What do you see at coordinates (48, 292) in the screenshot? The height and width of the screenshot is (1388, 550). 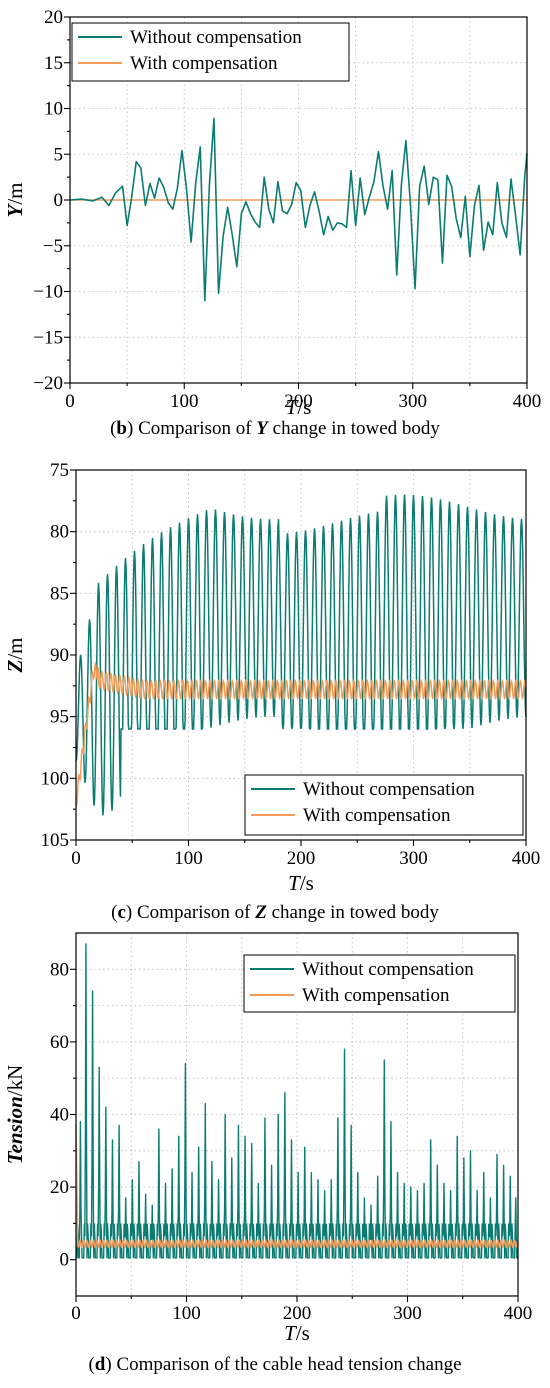 I see `y-tick-label: −10` at bounding box center [48, 292].